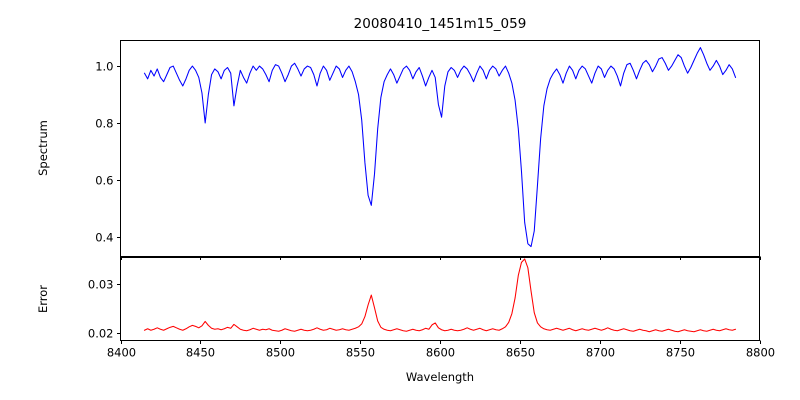  I want to click on x-tick-label: 8650, so click(520, 353).